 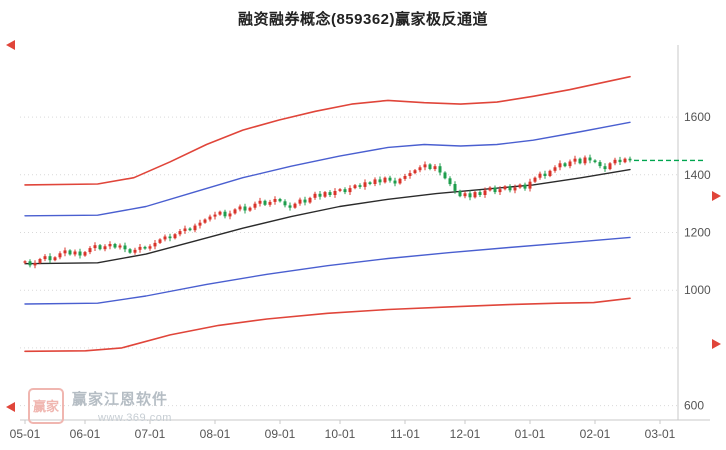 I want to click on chart-title: 融资融券概念(859362)赢家极反通道, so click(x=363, y=19).